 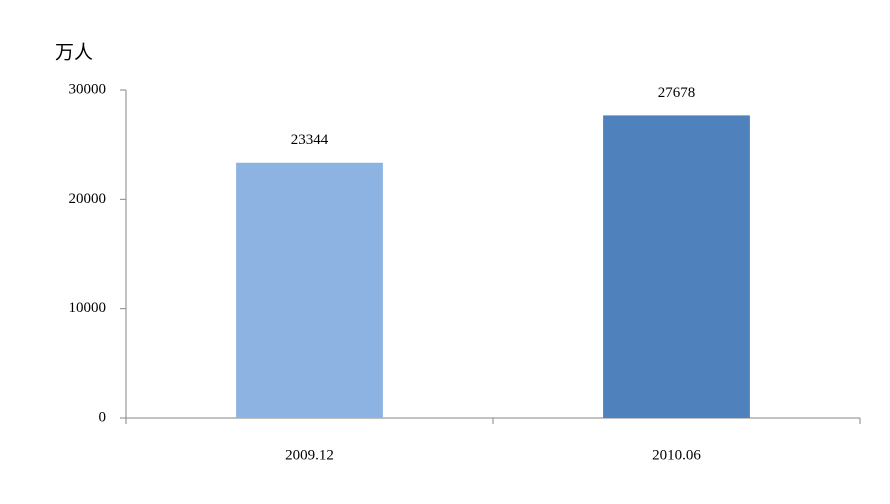 I want to click on y-tick-label: 0, so click(x=103, y=417).